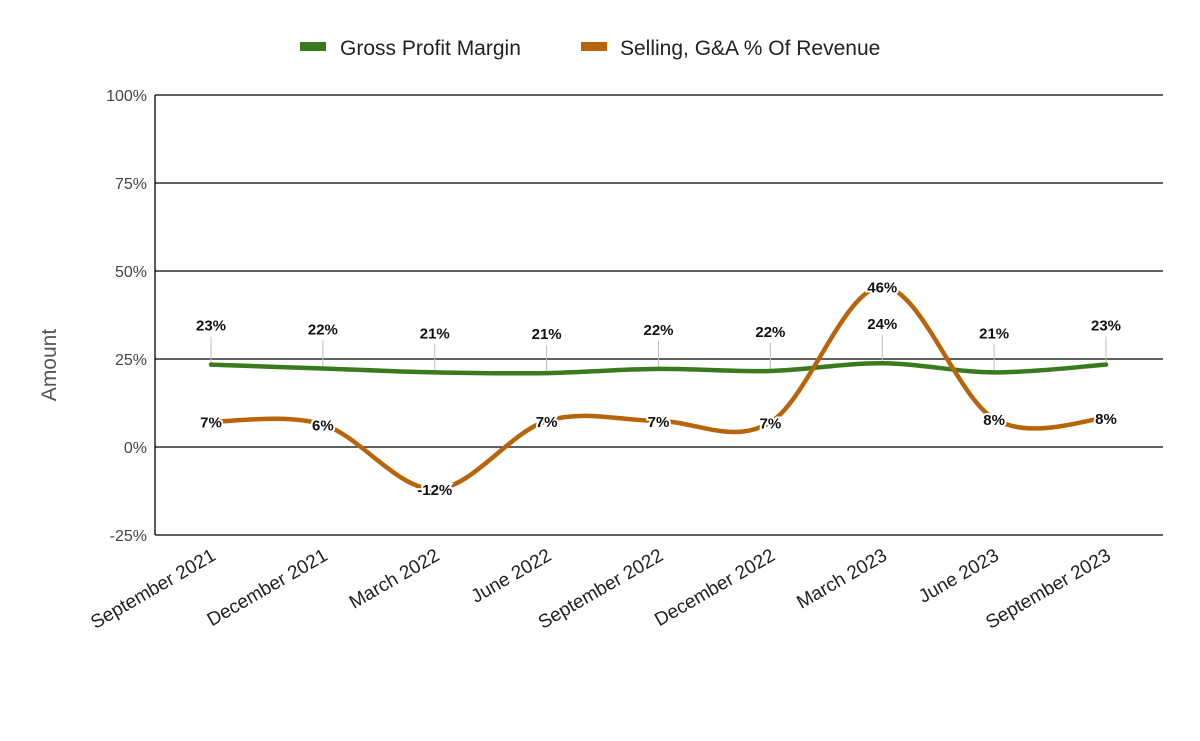  What do you see at coordinates (658, 353) in the screenshot?
I see `label-connectors` at bounding box center [658, 353].